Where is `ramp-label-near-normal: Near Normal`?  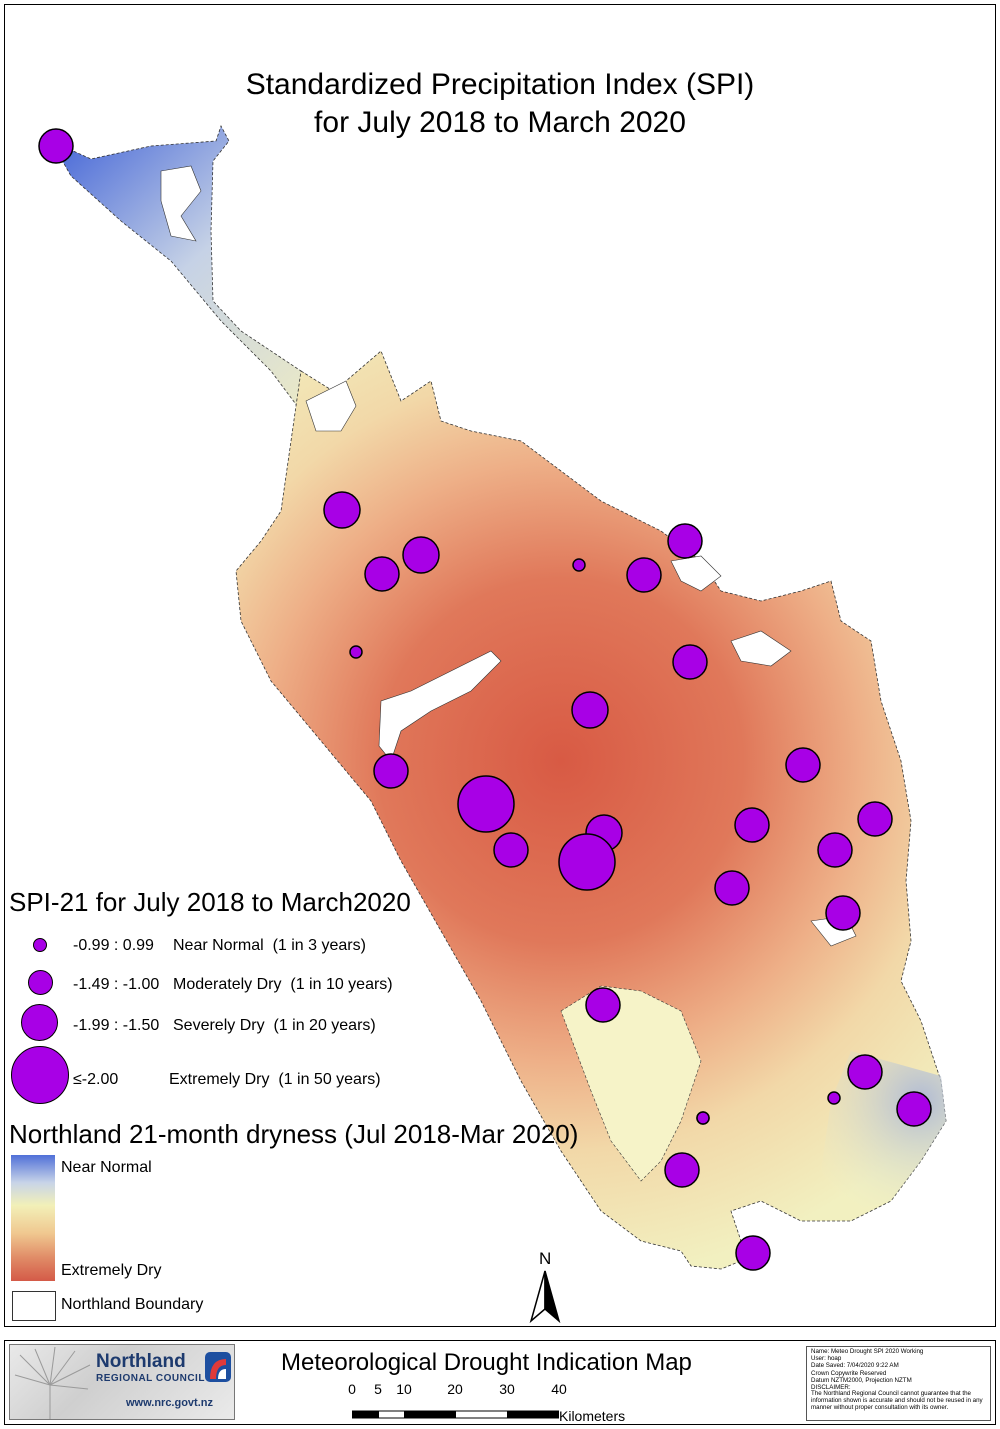 ramp-label-near-normal: Near Normal is located at coordinates (106, 1167).